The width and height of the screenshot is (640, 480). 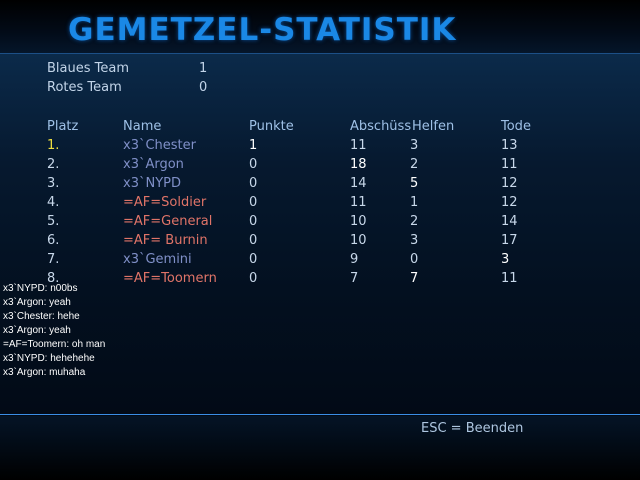 I want to click on player-name: =AF=General, so click(x=168, y=221).